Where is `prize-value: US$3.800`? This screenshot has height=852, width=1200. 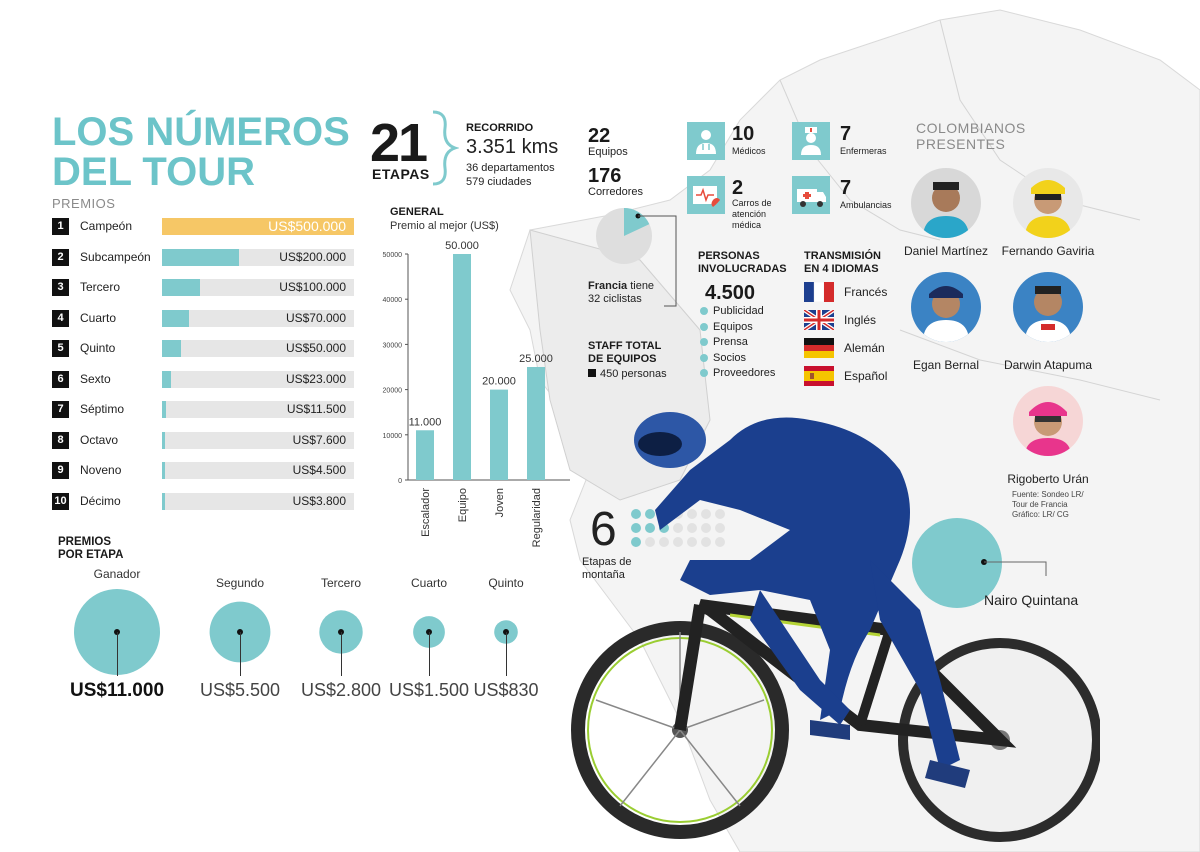 prize-value: US$3.800 is located at coordinates (319, 500).